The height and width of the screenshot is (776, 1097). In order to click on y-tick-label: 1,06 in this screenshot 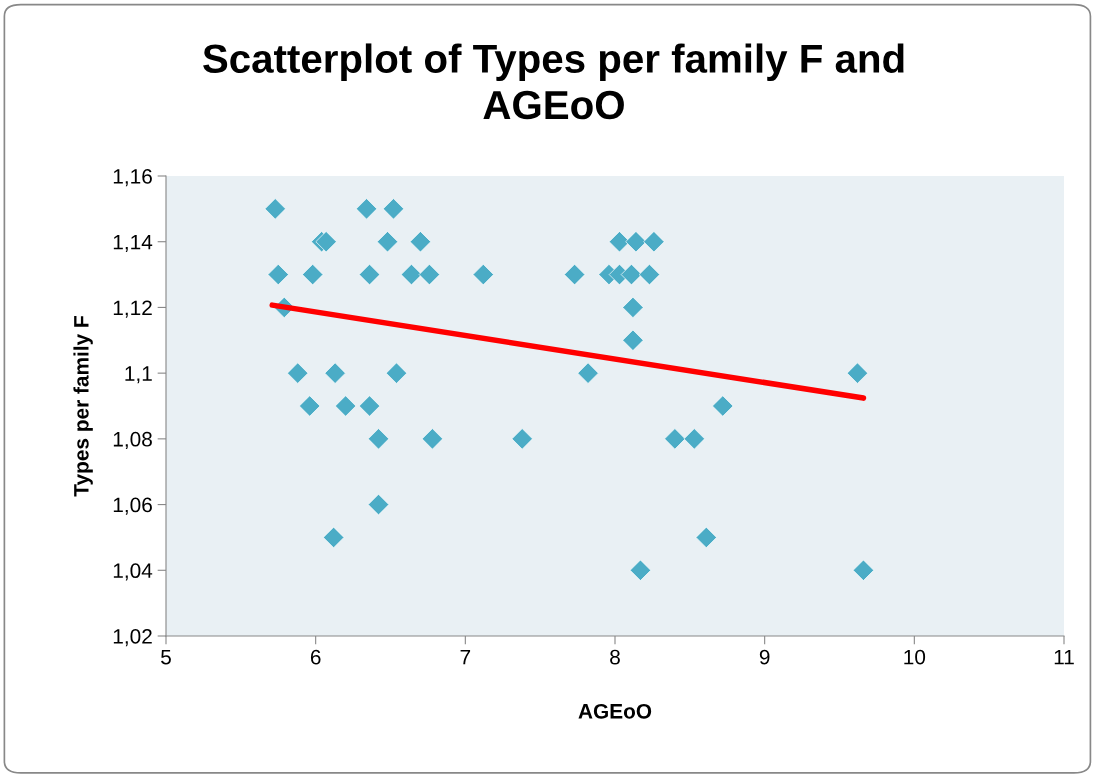, I will do `click(132, 506)`.